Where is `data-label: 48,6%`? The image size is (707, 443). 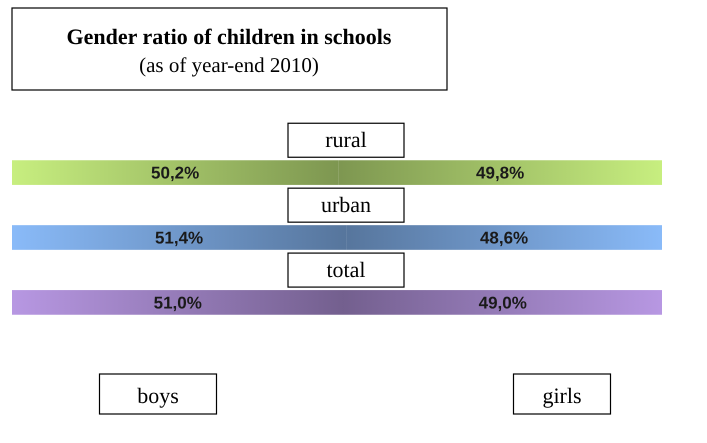
data-label: 48,6% is located at coordinates (504, 238).